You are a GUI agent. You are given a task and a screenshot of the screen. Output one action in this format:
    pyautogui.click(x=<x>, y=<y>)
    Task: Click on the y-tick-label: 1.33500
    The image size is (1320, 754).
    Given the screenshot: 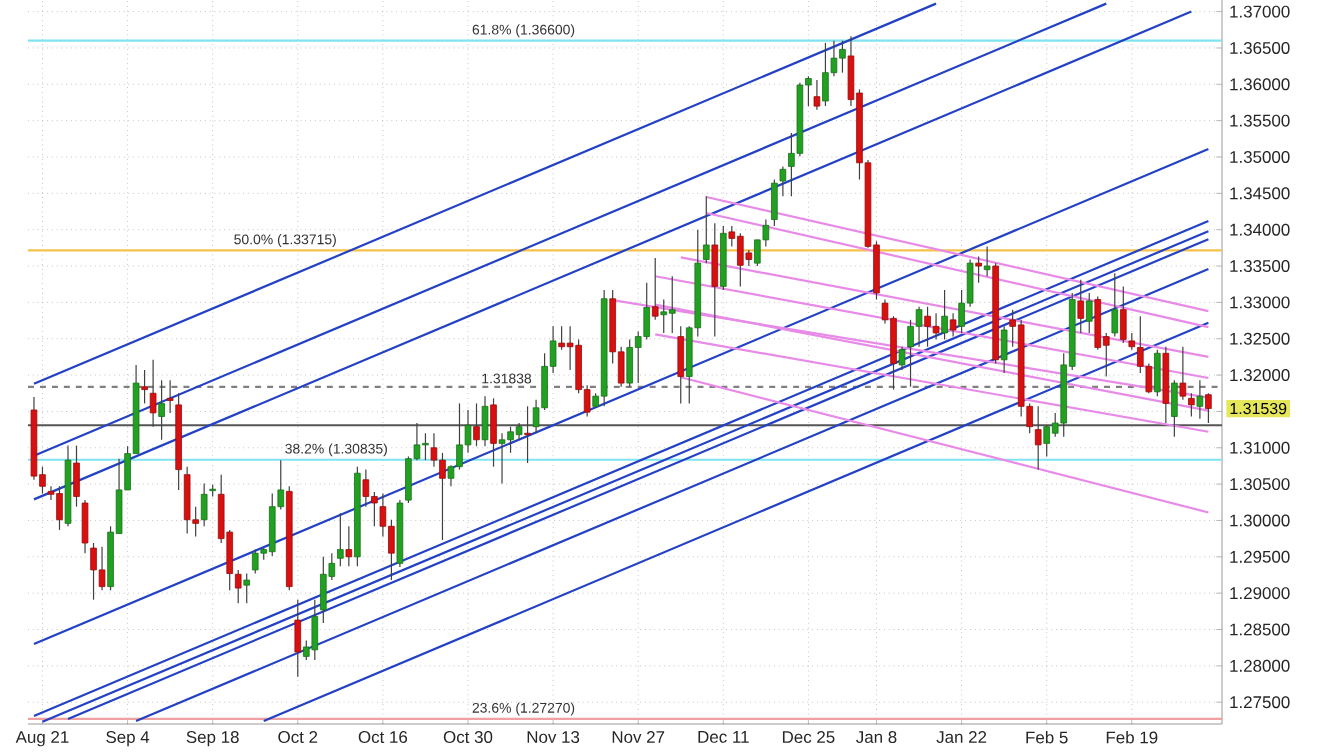 What is the action you would take?
    pyautogui.click(x=1260, y=266)
    